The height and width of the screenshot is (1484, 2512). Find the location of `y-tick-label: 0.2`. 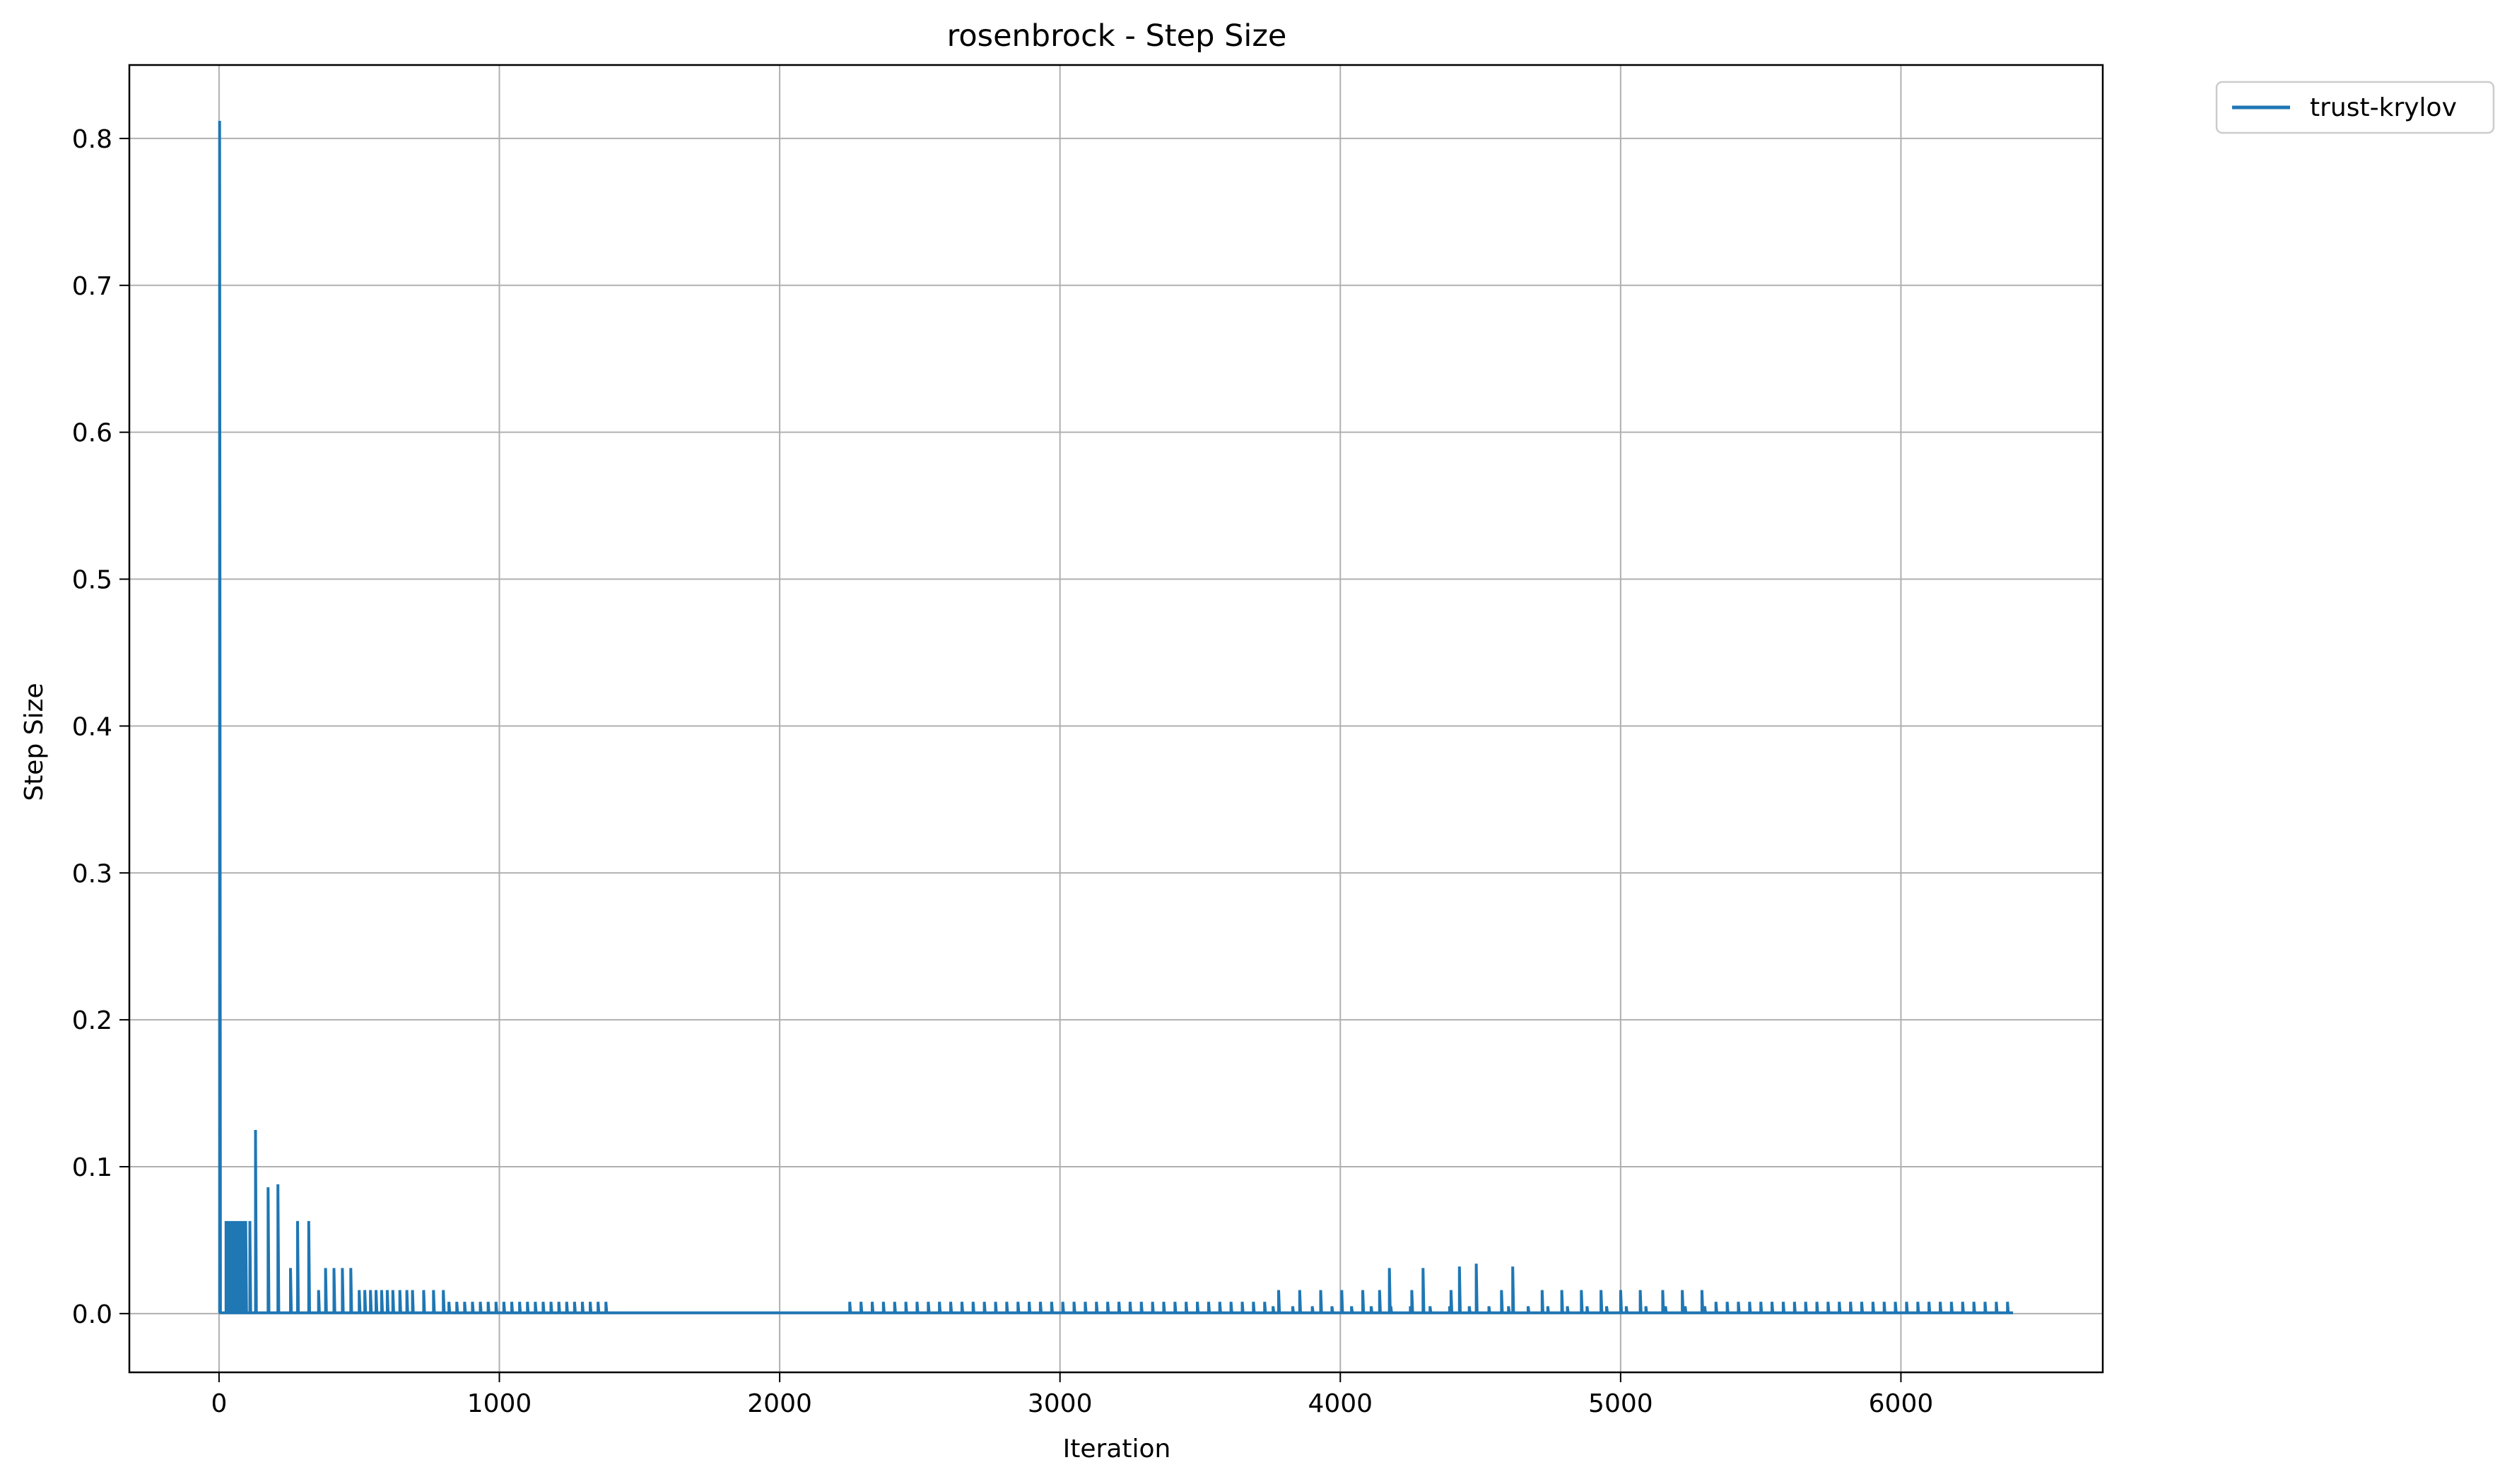

y-tick-label: 0.2 is located at coordinates (92, 1020).